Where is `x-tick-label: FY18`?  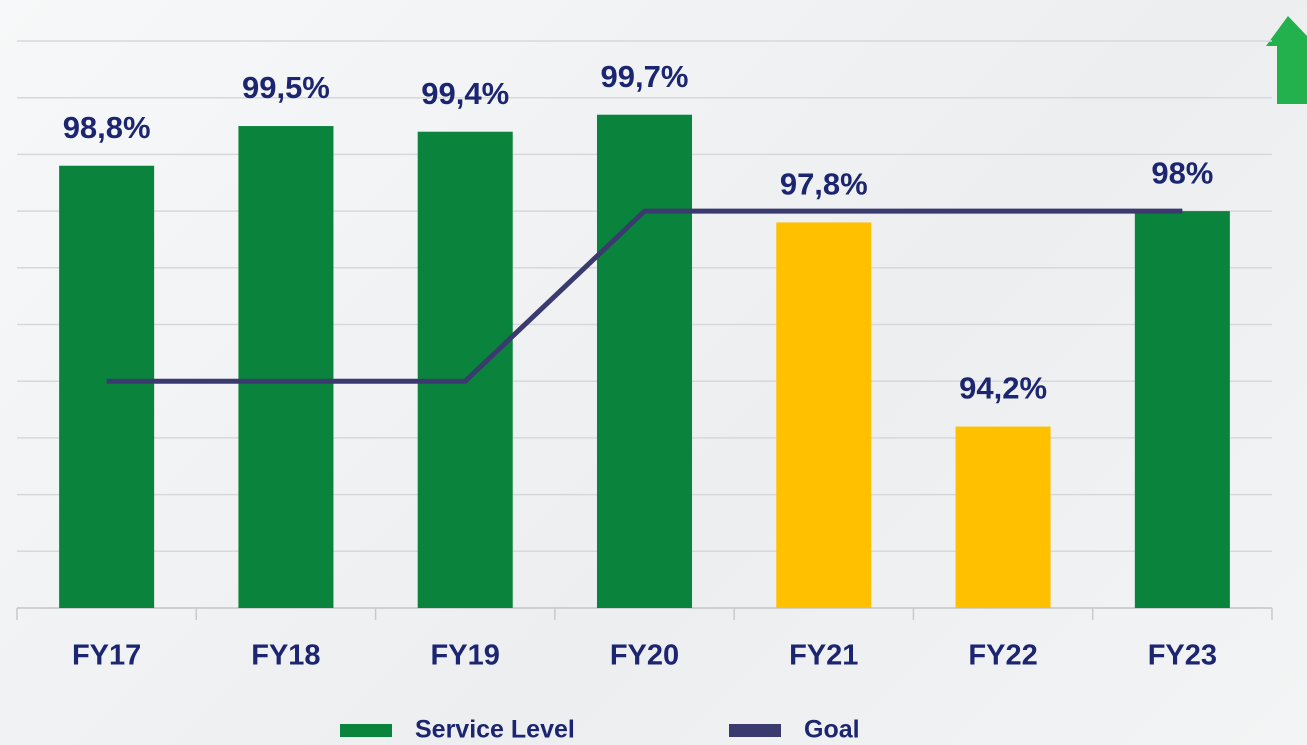
x-tick-label: FY18 is located at coordinates (285, 656).